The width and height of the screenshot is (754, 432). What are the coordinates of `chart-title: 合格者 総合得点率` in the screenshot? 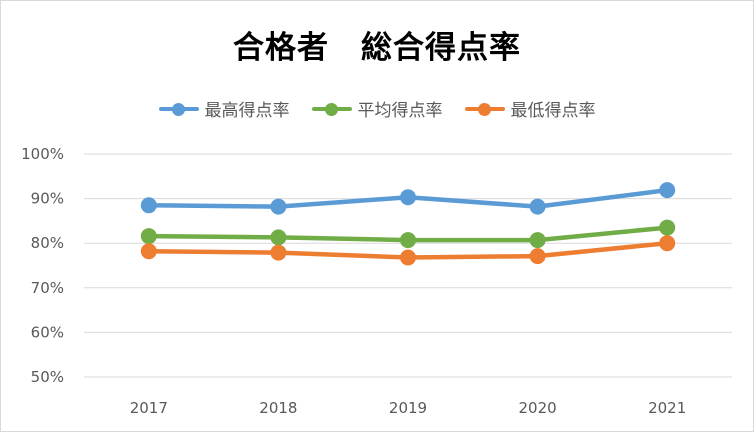 It's located at (377, 48).